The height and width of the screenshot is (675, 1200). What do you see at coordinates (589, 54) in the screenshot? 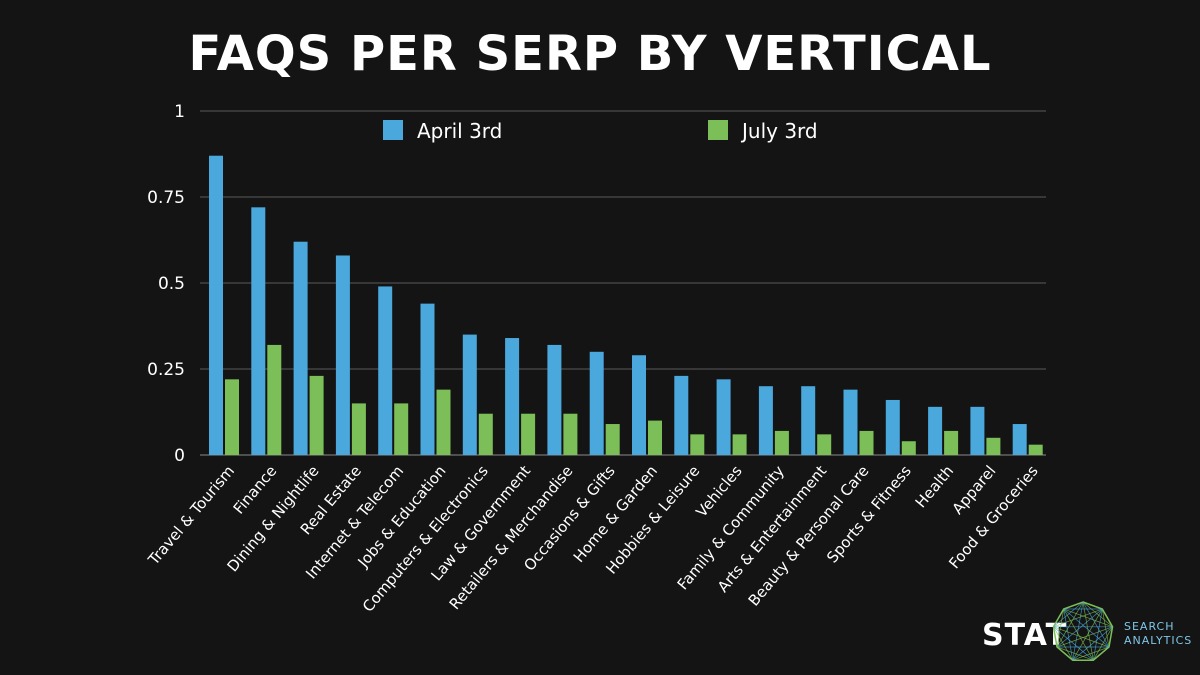
I see `chart-title: FAQS PER SERP BY VERTICAL` at bounding box center [589, 54].